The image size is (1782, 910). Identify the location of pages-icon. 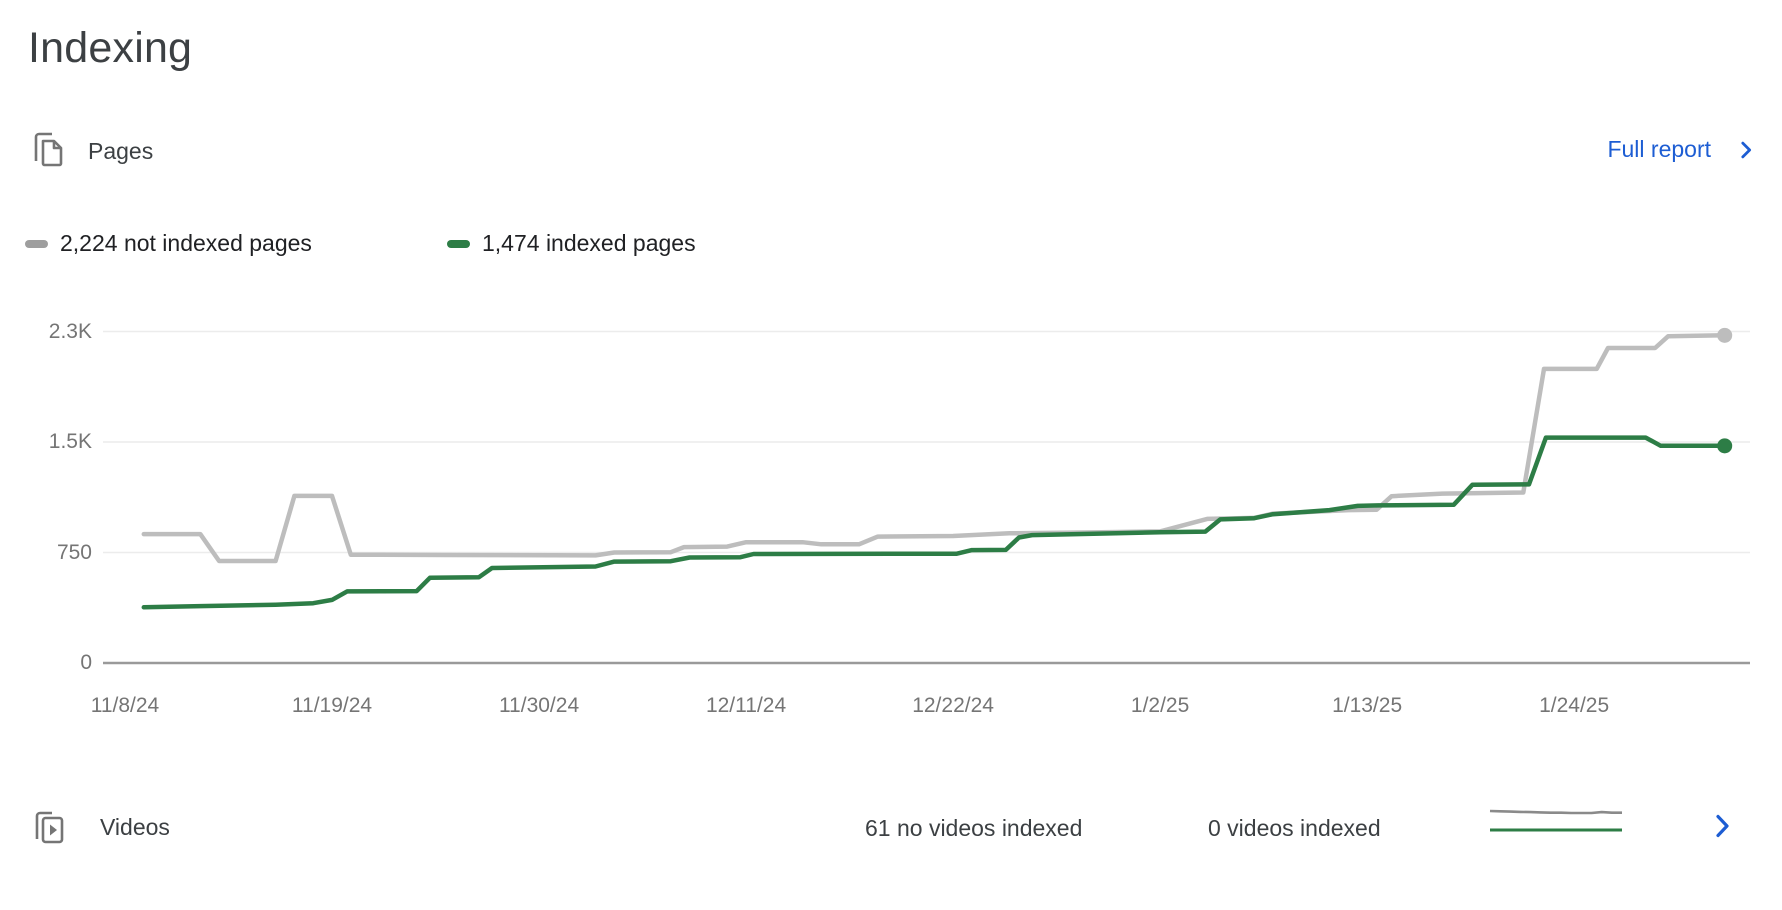
(48, 149).